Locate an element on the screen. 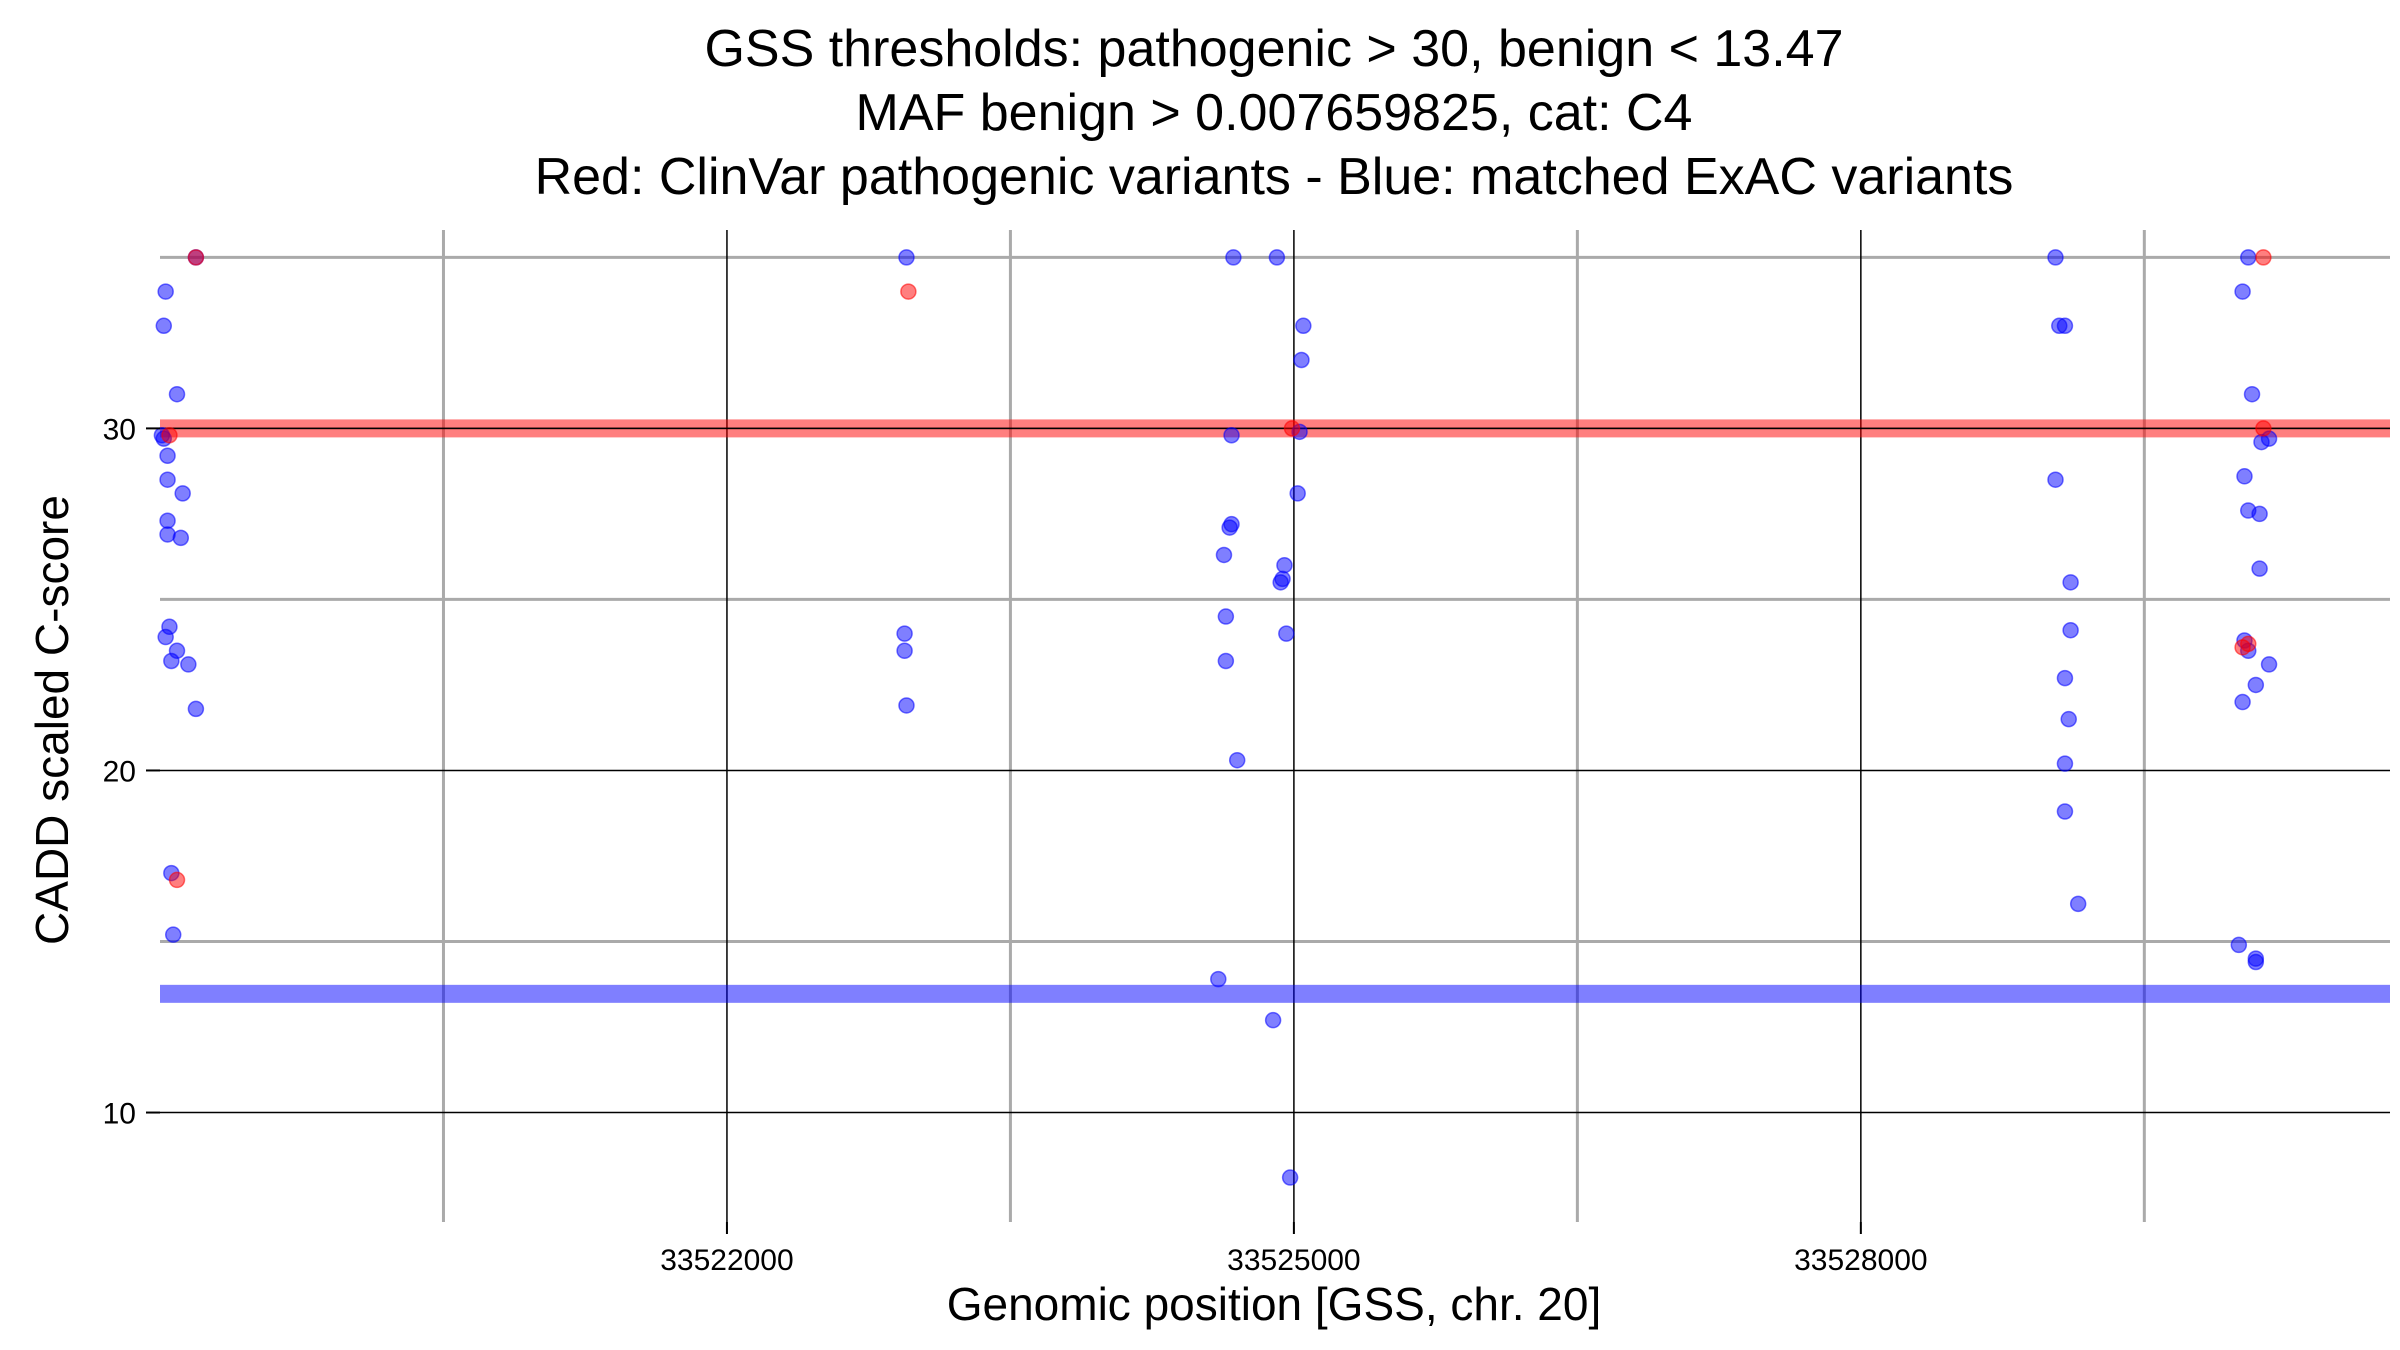 The width and height of the screenshot is (2400, 1350). y-tick-label: 10 is located at coordinates (119, 1114).